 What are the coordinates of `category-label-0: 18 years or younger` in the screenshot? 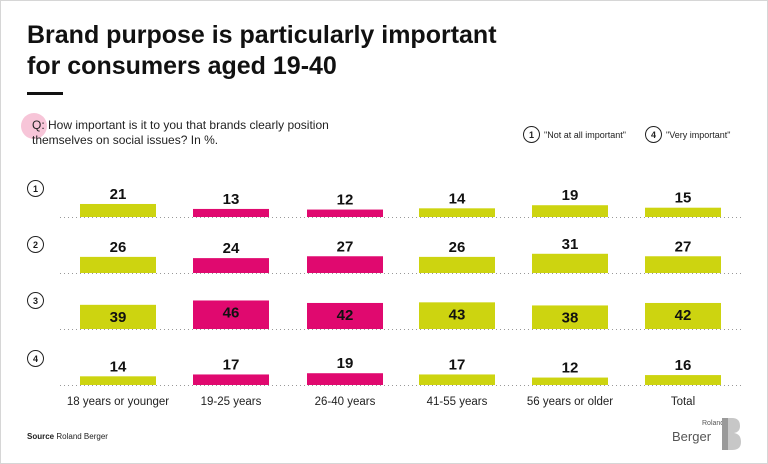 It's located at (118, 402).